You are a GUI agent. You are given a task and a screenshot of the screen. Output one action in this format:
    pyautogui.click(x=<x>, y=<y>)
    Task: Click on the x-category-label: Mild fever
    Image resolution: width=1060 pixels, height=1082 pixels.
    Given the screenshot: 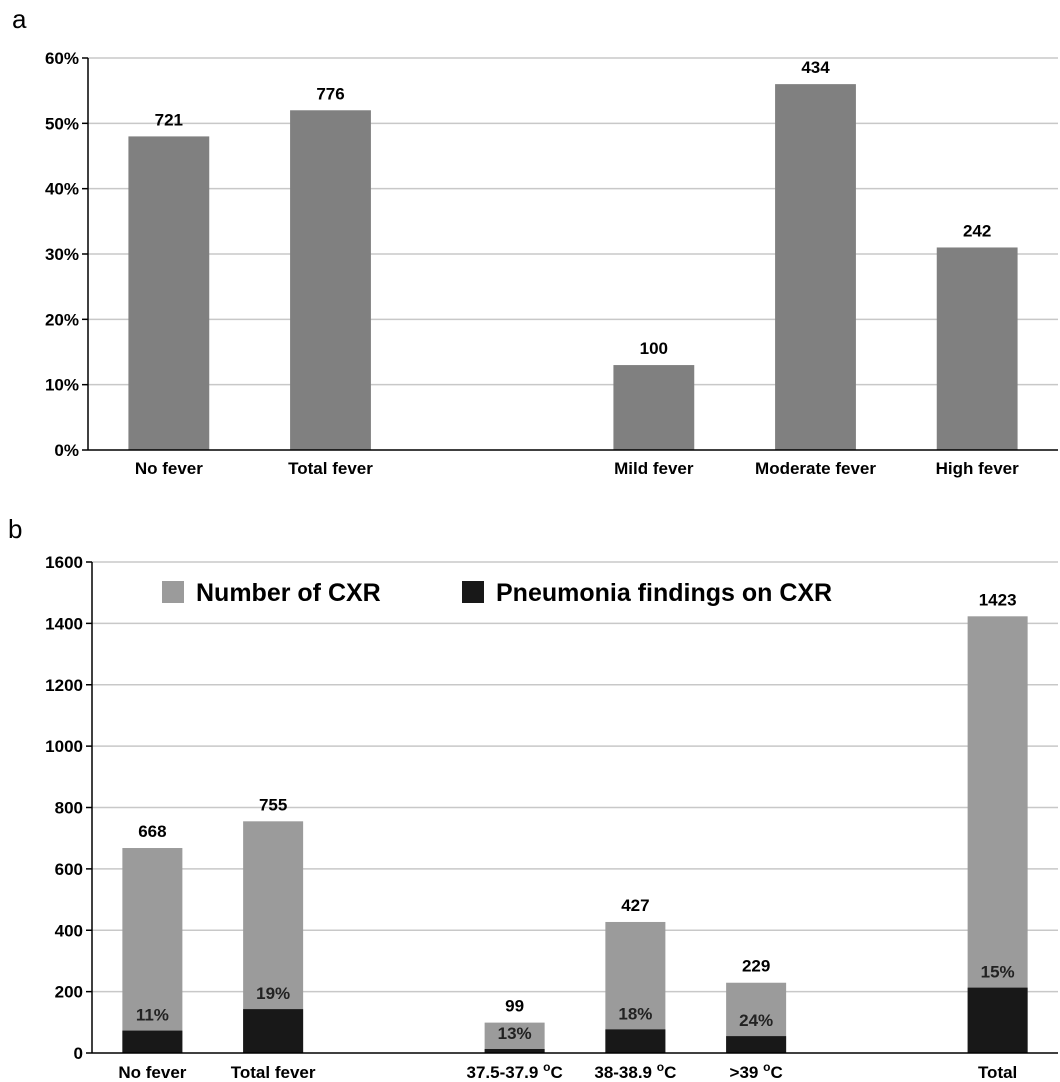 What is the action you would take?
    pyautogui.click(x=654, y=468)
    